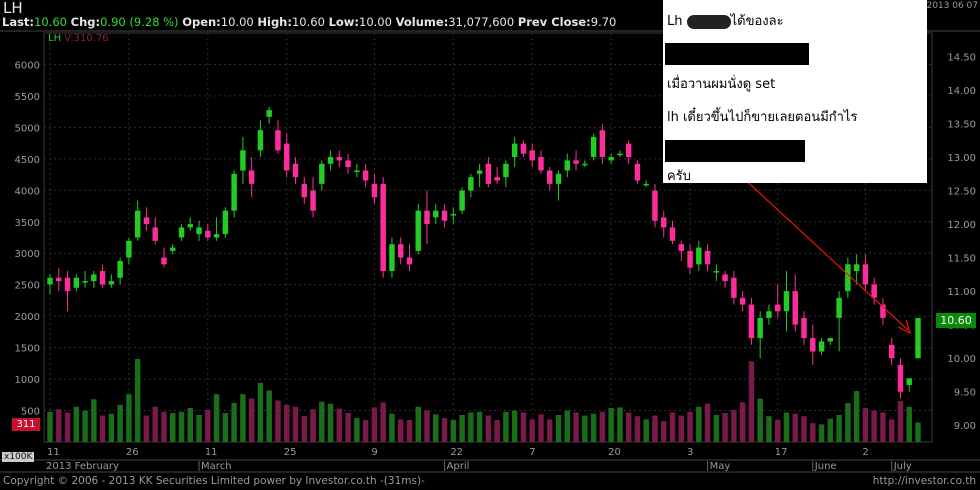 The height and width of the screenshot is (490, 980). What do you see at coordinates (762, 117) in the screenshot?
I see `note-line-4: lh เดี๋ยวขึ้นไปก็ขายเลยตอนมีกำไร` at bounding box center [762, 117].